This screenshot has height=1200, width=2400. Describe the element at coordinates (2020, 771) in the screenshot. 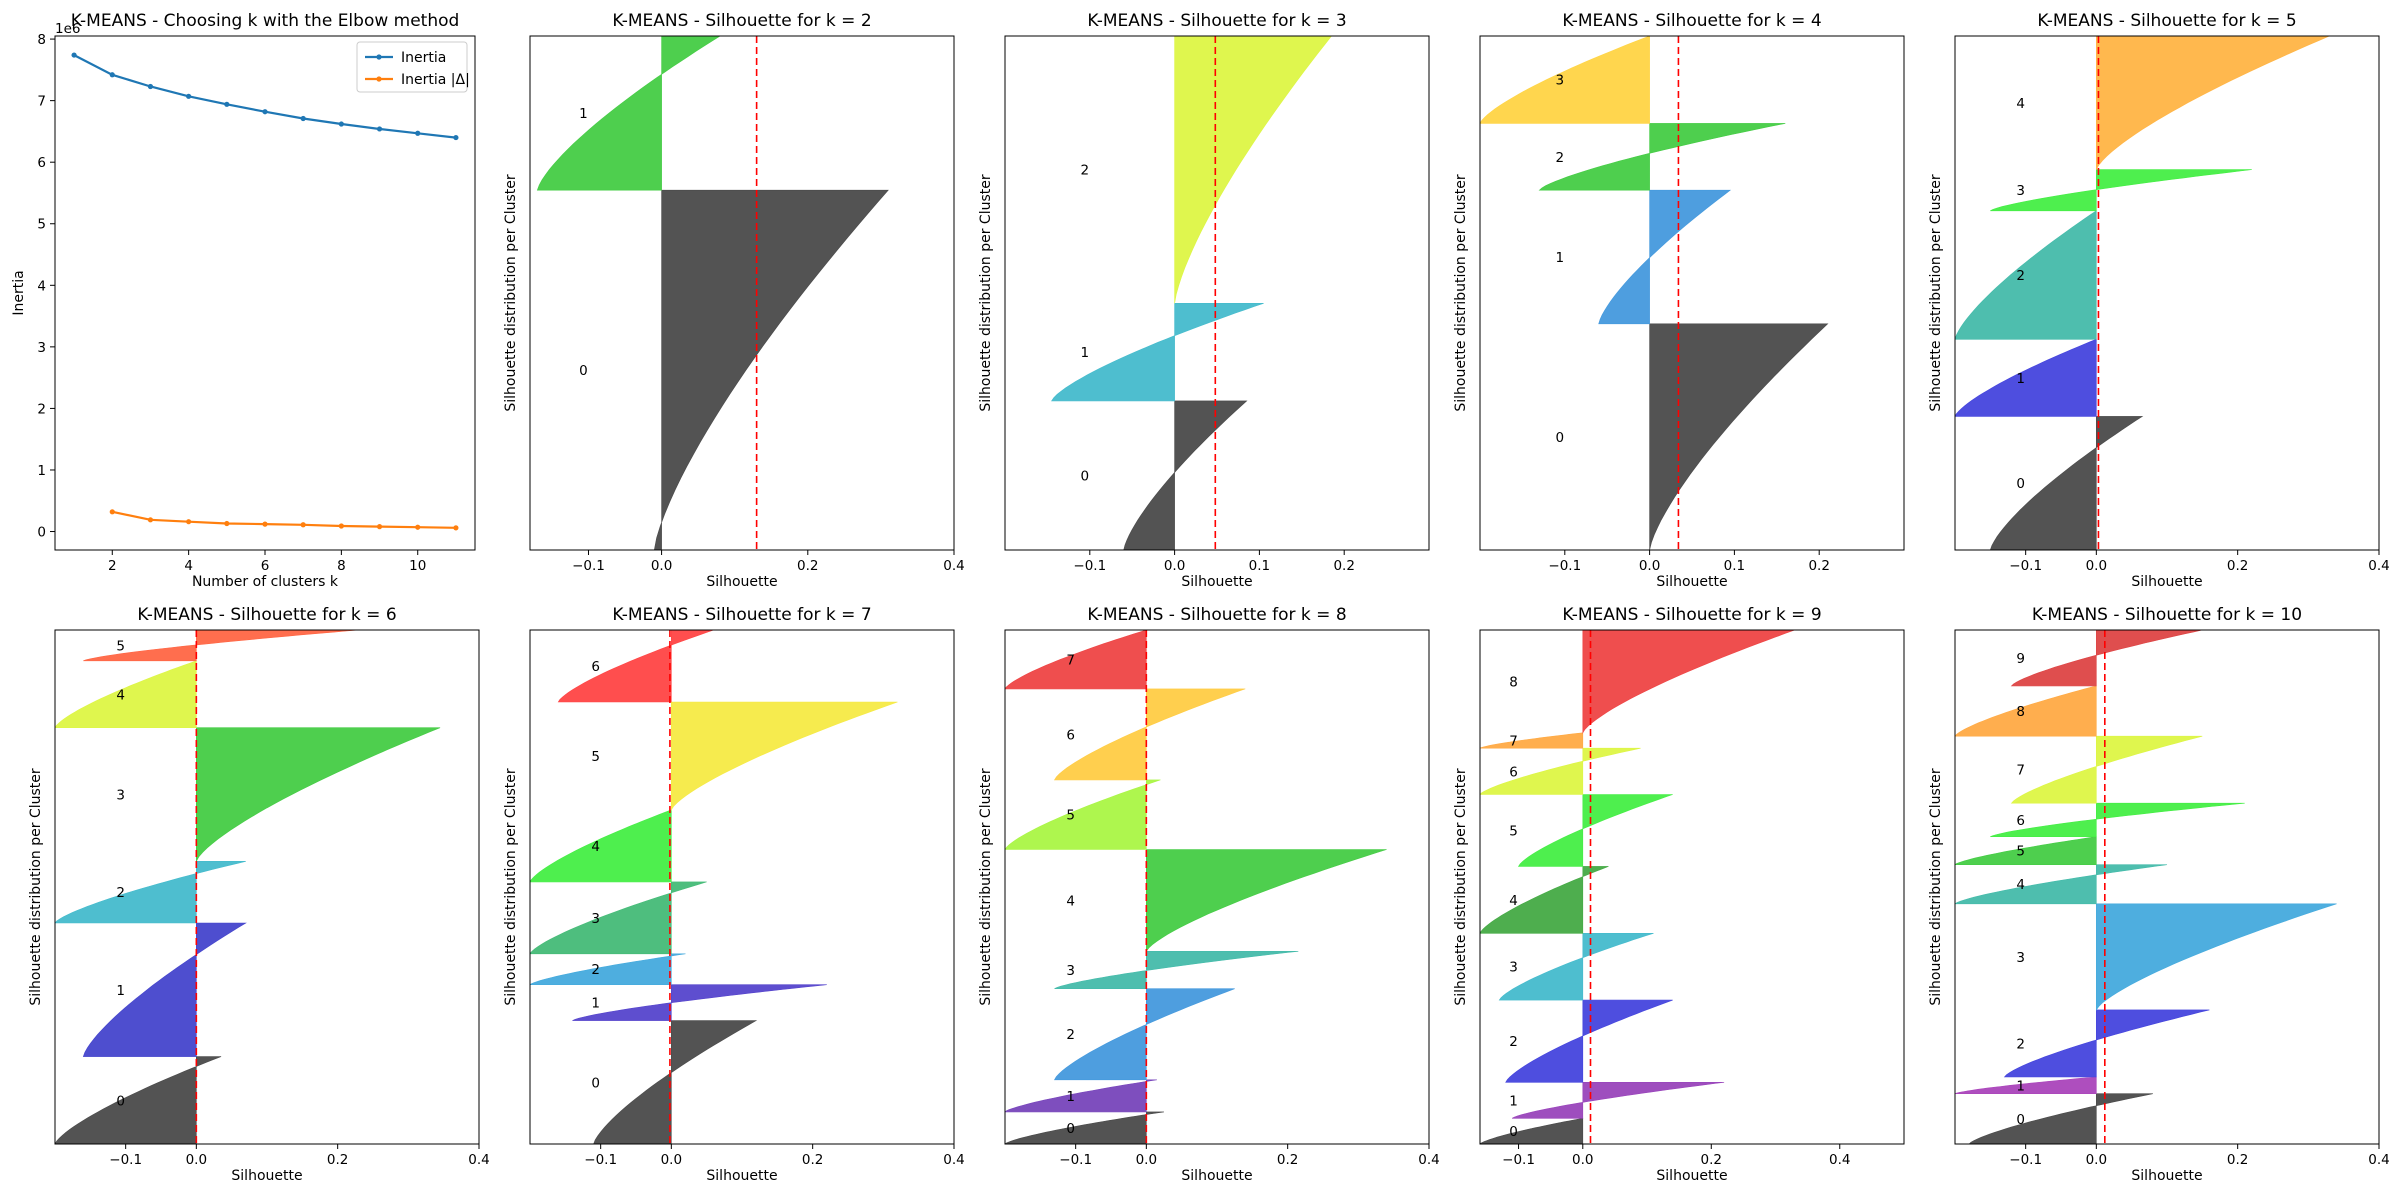

I see `cluster-label-7: 7` at that location.